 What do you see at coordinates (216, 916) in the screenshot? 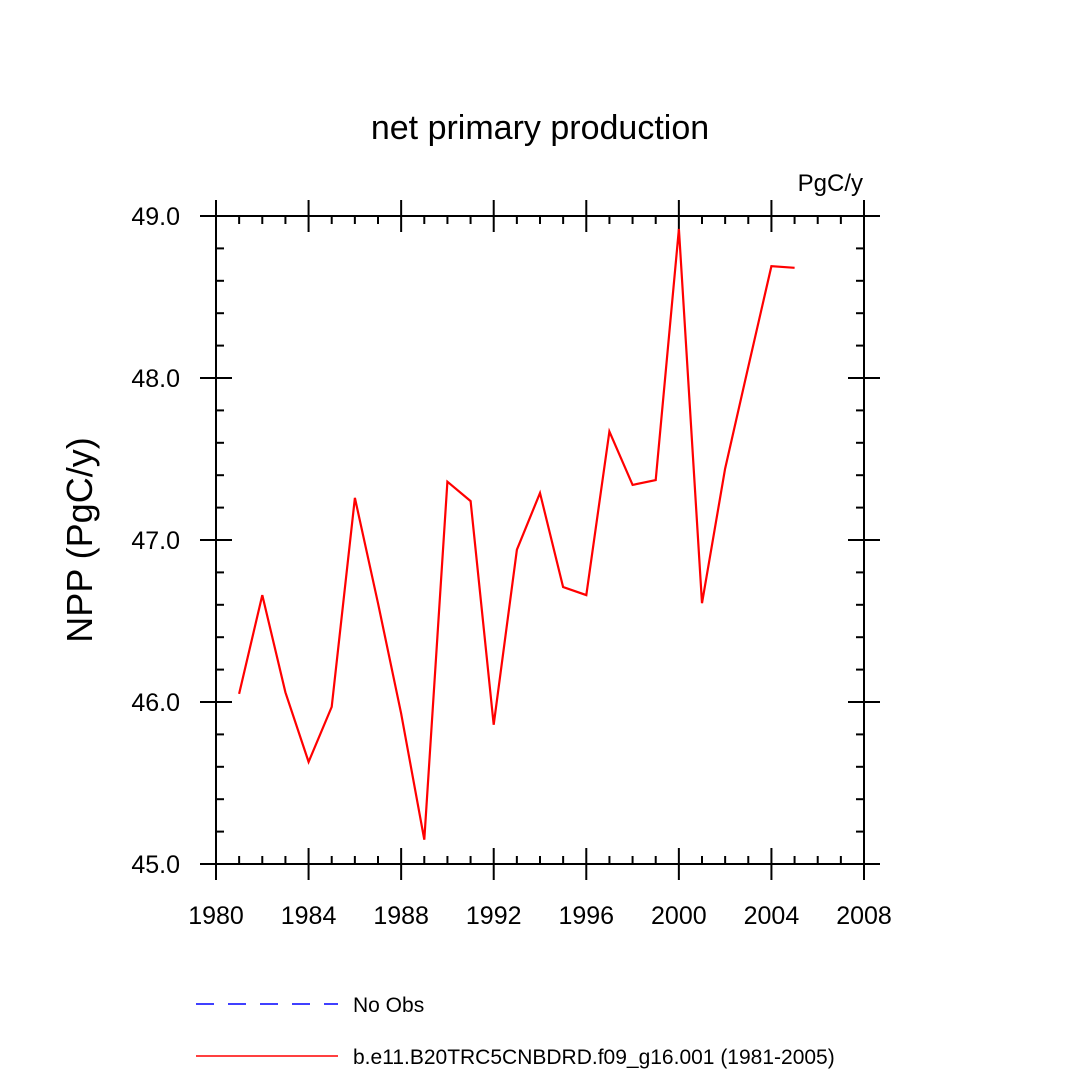
I see `x-tick-label: 1980` at bounding box center [216, 916].